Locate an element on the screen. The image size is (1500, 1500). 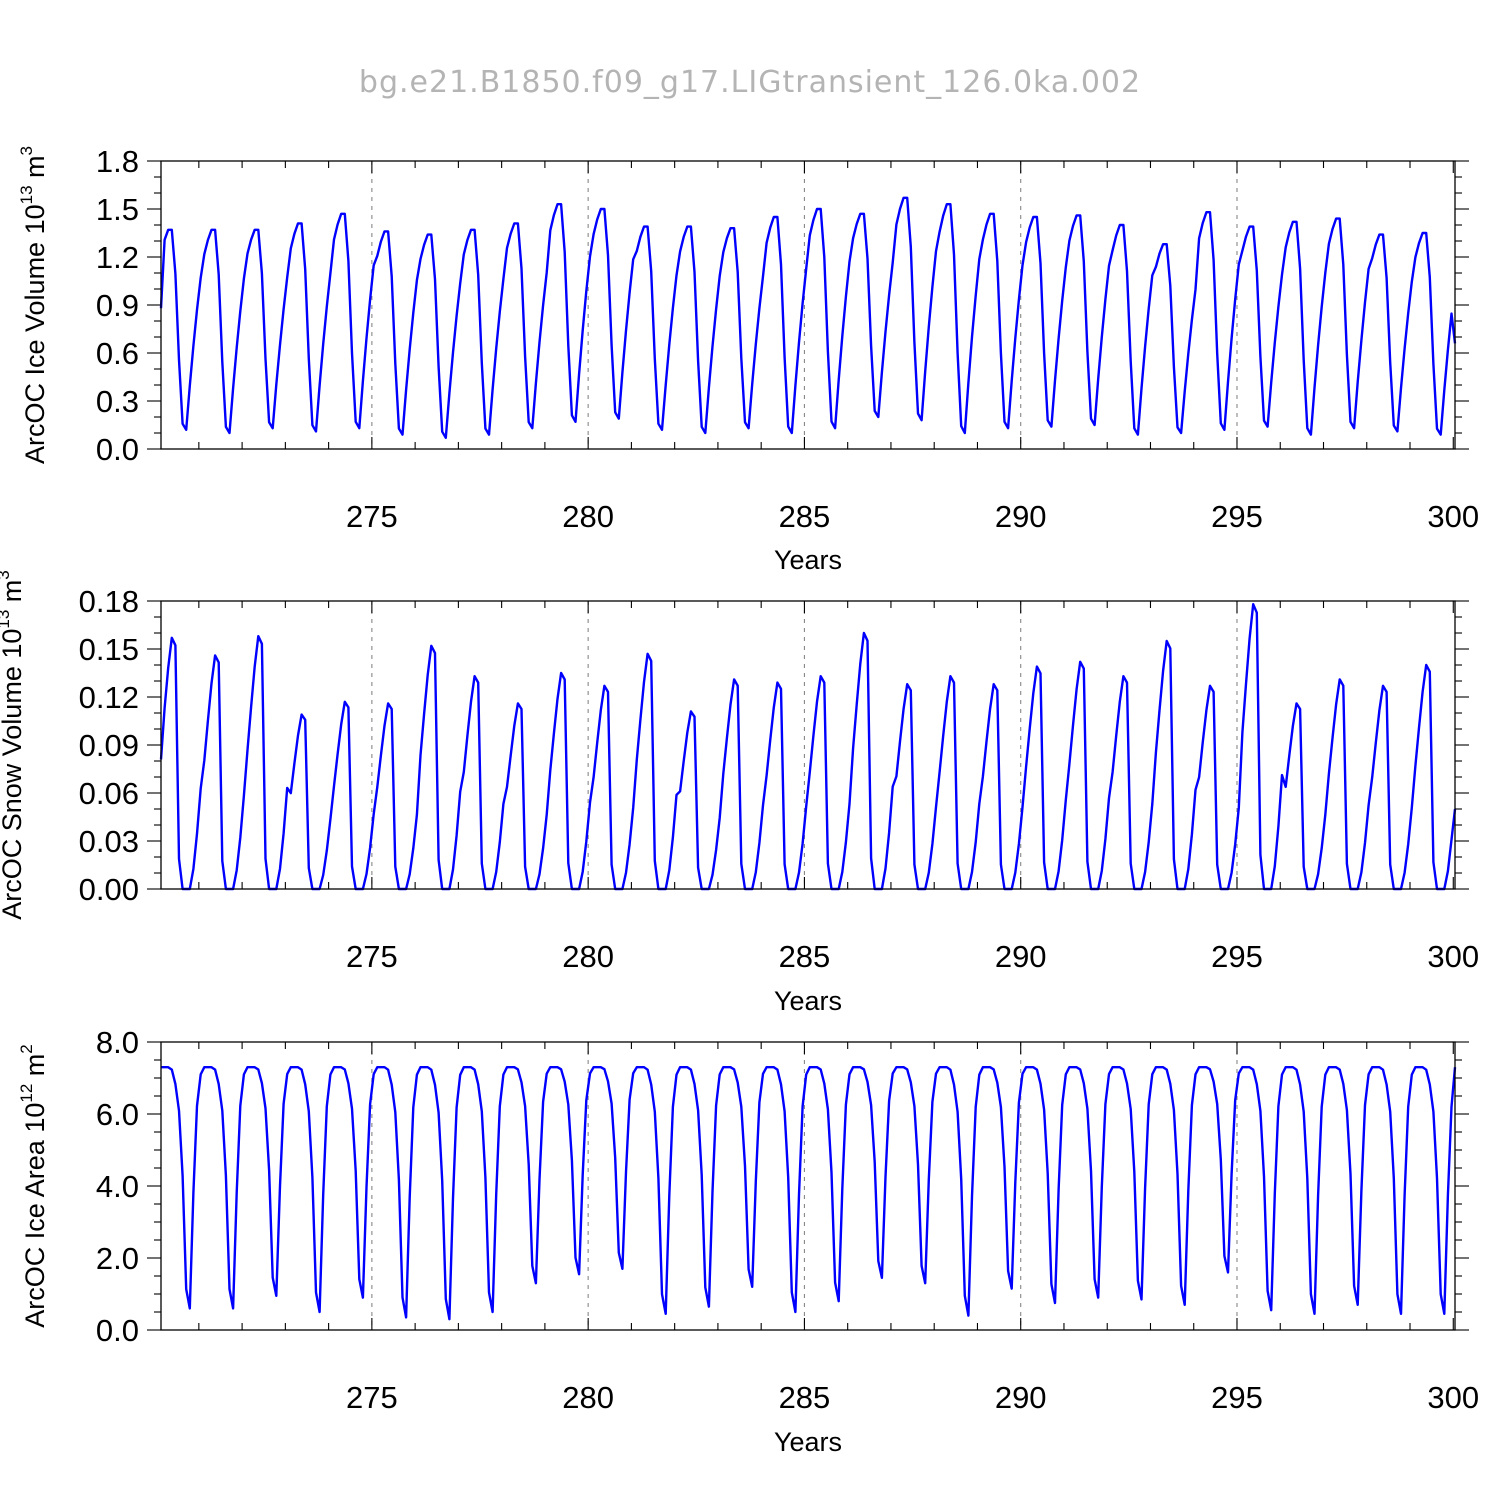
y-tick-label: 0.09 is located at coordinates (109, 745).